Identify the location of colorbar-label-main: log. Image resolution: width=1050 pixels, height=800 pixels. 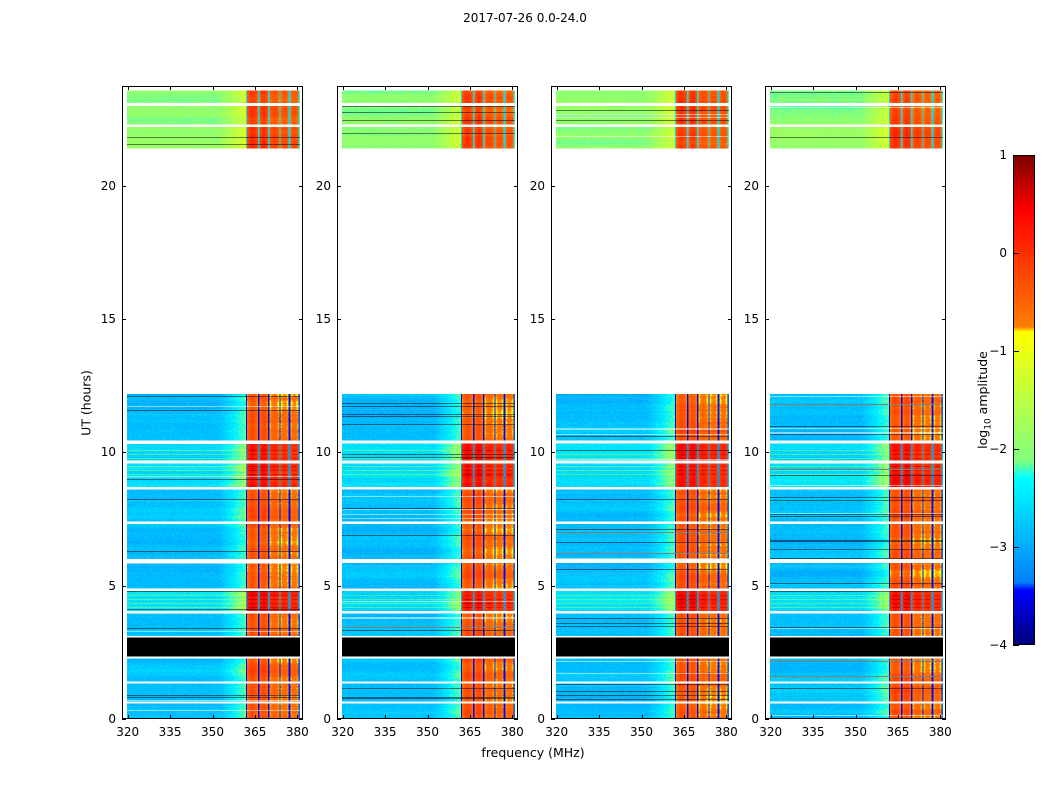
(982, 439).